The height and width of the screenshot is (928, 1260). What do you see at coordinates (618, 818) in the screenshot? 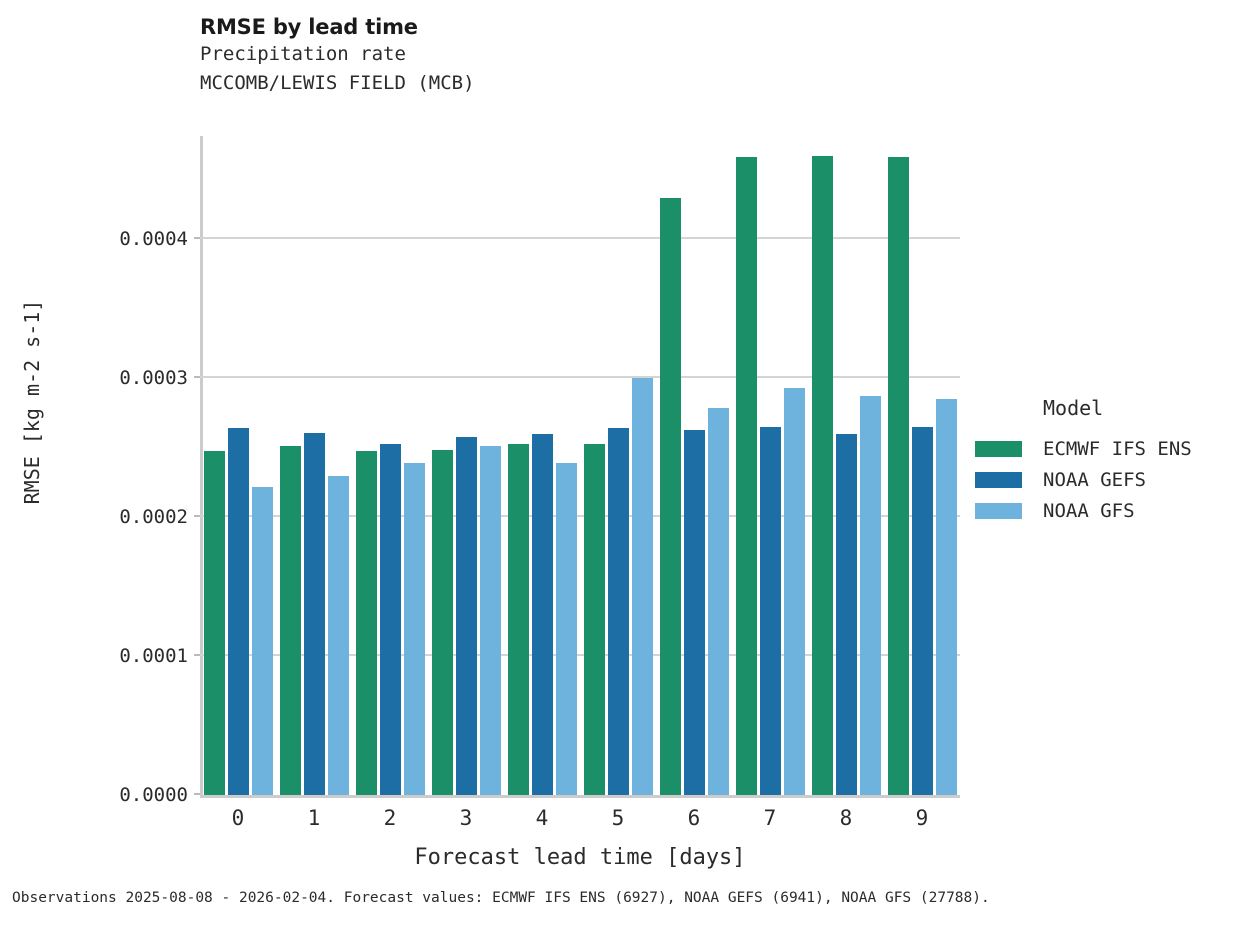
I see `x-tick-label: 5` at bounding box center [618, 818].